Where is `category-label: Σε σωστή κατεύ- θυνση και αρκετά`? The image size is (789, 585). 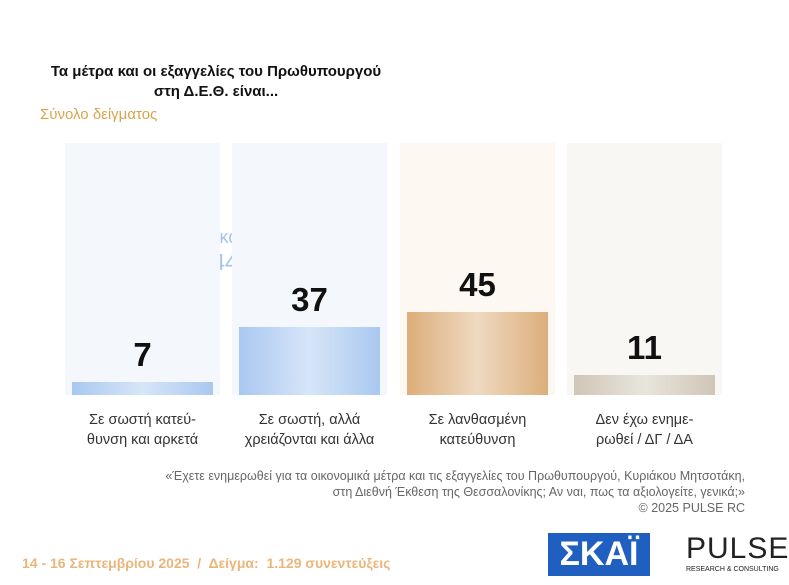 category-label: Σε σωστή κατεύ- θυνση και αρκετά is located at coordinates (142, 430).